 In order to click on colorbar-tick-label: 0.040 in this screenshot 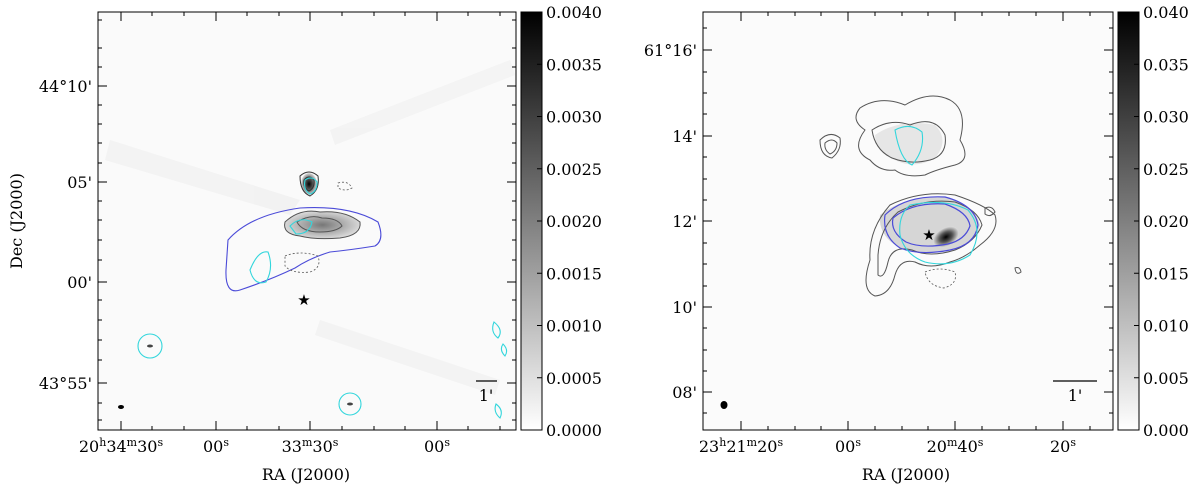, I will do `click(1166, 12)`.